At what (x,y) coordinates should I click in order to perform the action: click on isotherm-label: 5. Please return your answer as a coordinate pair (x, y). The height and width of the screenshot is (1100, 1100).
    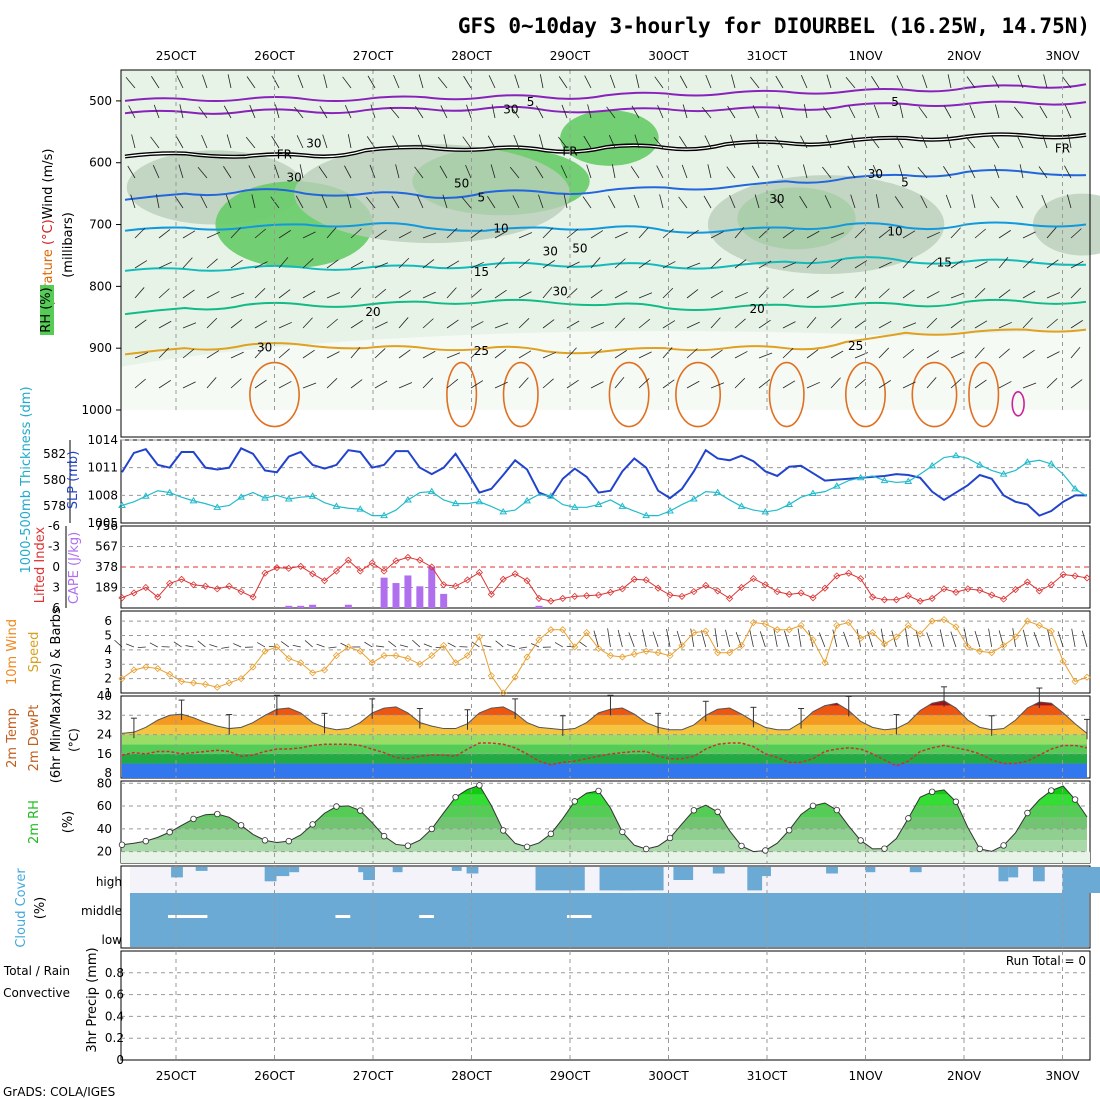
    Looking at the image, I should click on (905, 182).